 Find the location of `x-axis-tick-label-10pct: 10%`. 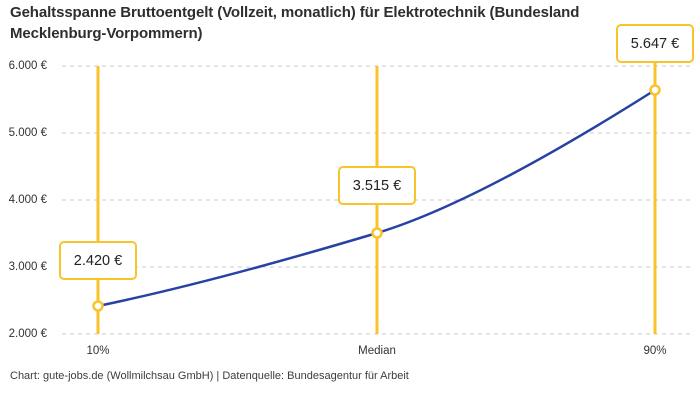

x-axis-tick-label-10pct: 10% is located at coordinates (98, 351).